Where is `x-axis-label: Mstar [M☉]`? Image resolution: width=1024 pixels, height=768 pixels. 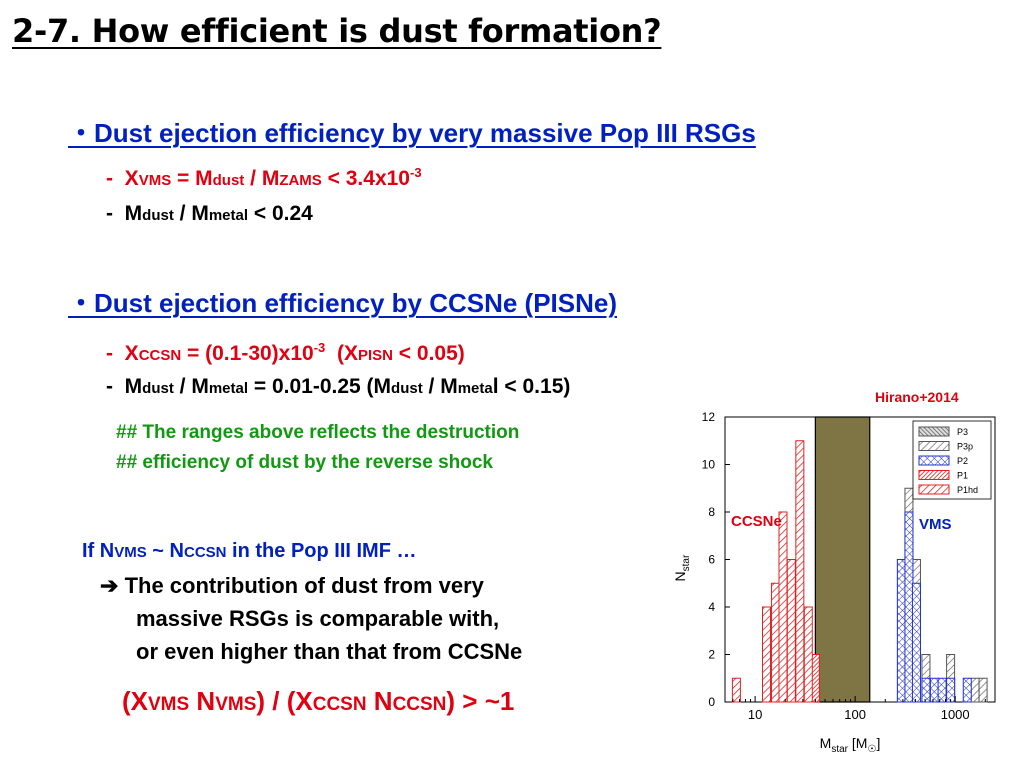 x-axis-label: Mstar [M☉] is located at coordinates (850, 745).